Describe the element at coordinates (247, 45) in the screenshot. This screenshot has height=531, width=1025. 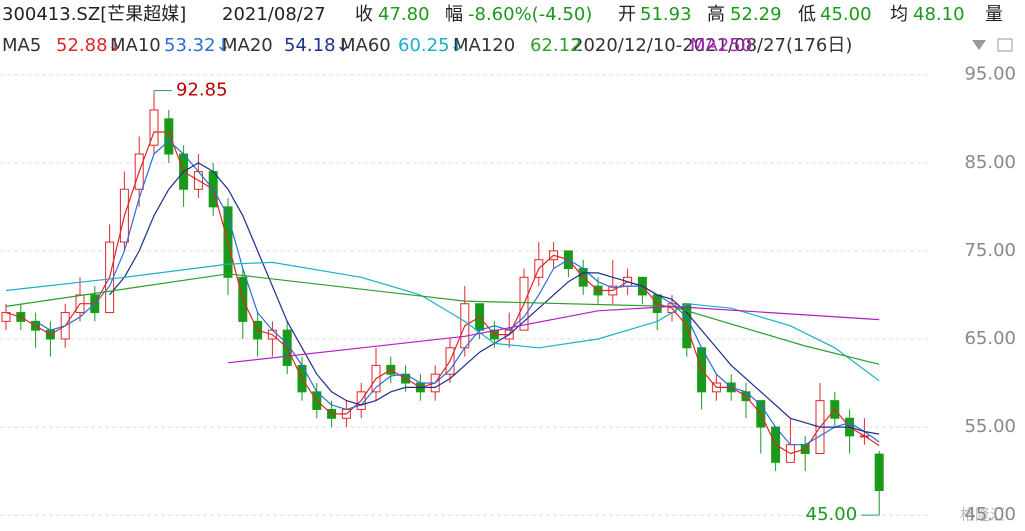
I see `legend-name: MA20` at that location.